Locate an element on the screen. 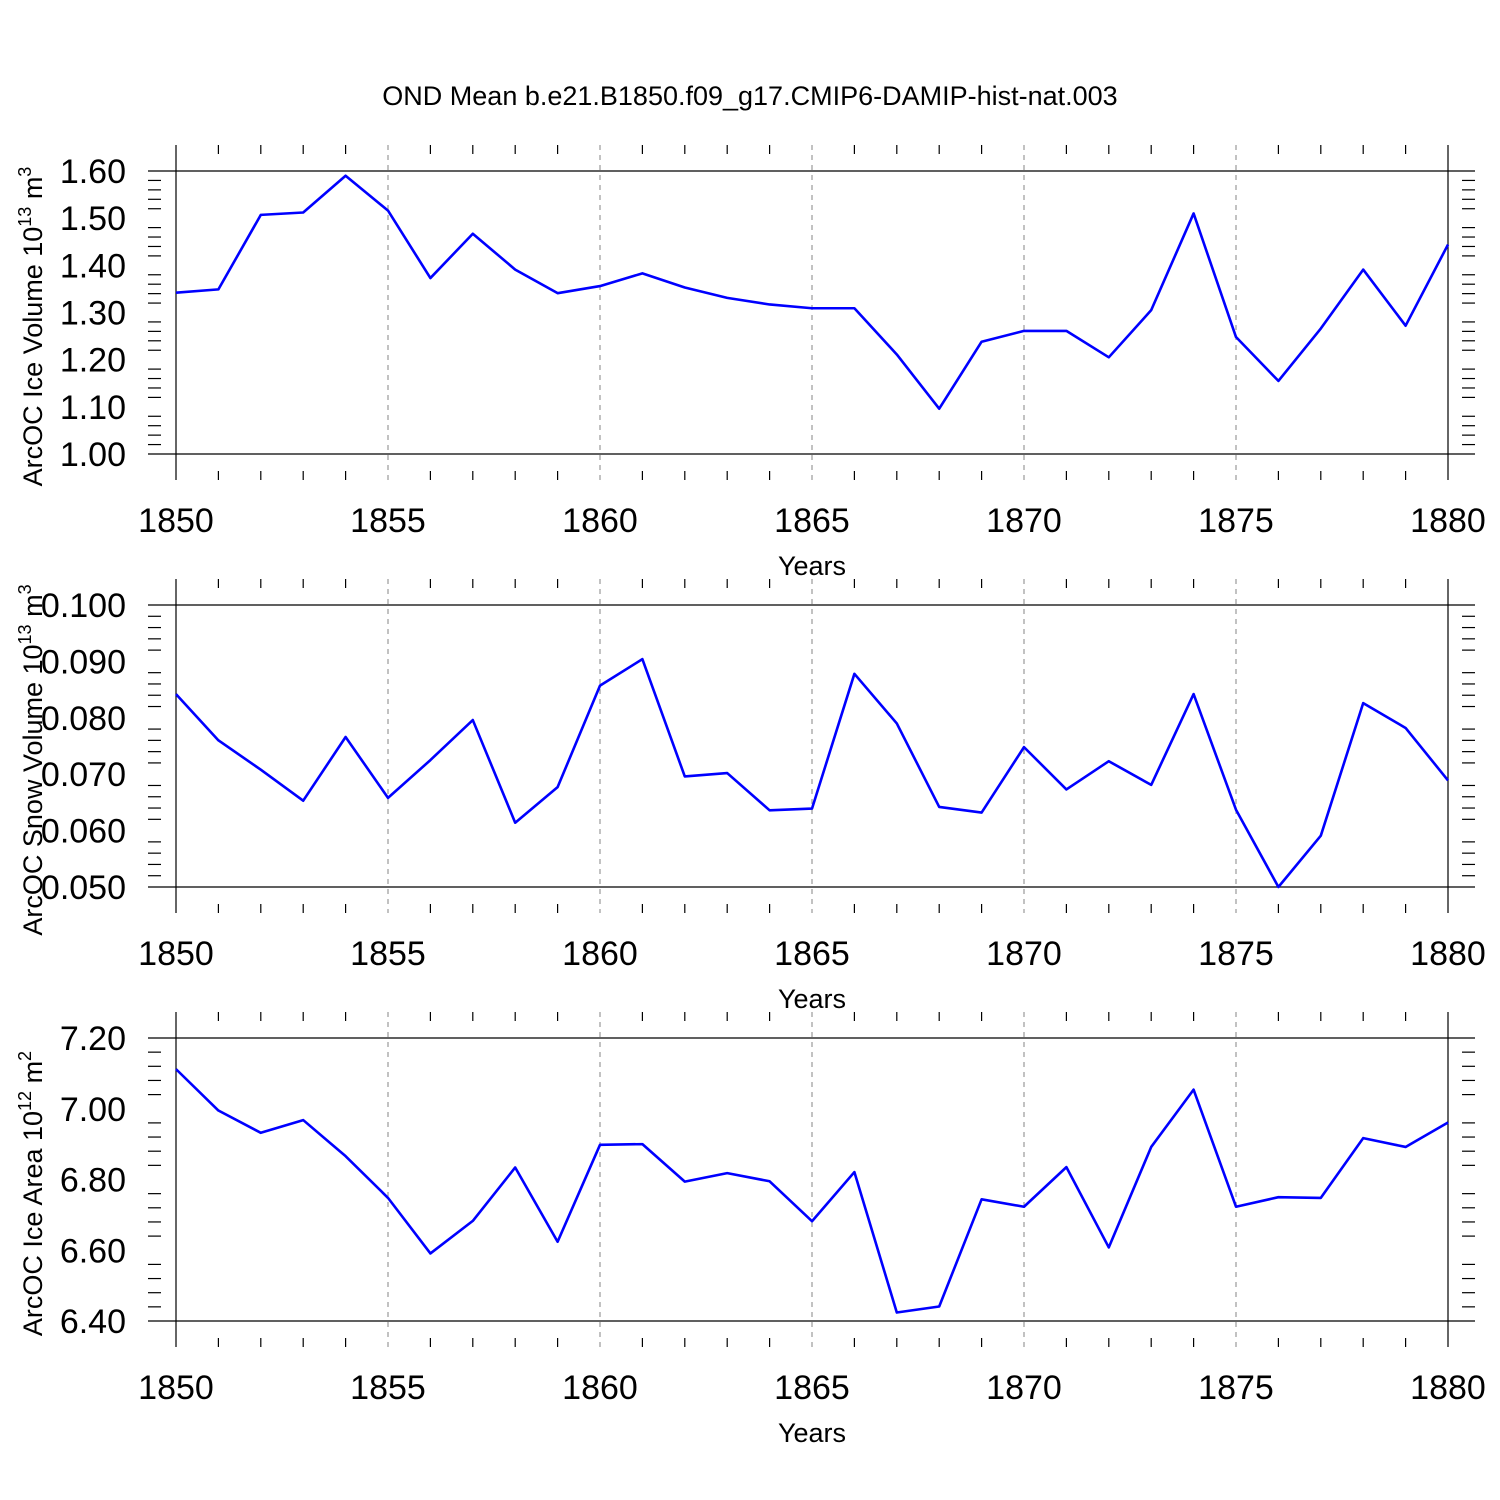 Image resolution: width=1500 pixels, height=1500 pixels. y-tick-label: 7.20 is located at coordinates (93, 1039).